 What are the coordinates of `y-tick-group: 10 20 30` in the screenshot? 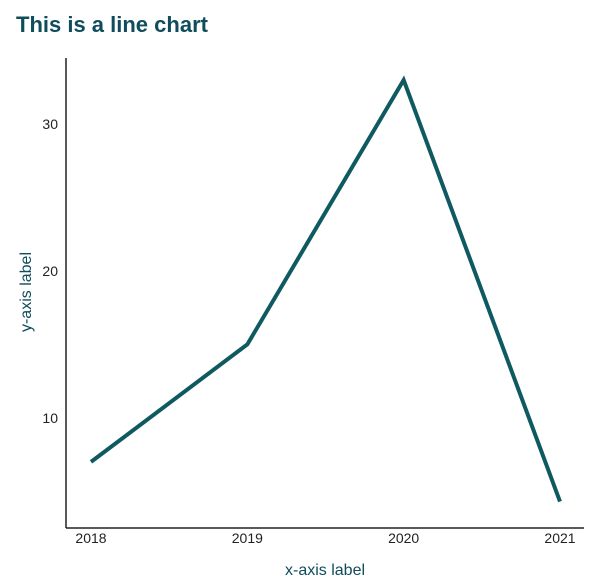 It's located at (50, 271).